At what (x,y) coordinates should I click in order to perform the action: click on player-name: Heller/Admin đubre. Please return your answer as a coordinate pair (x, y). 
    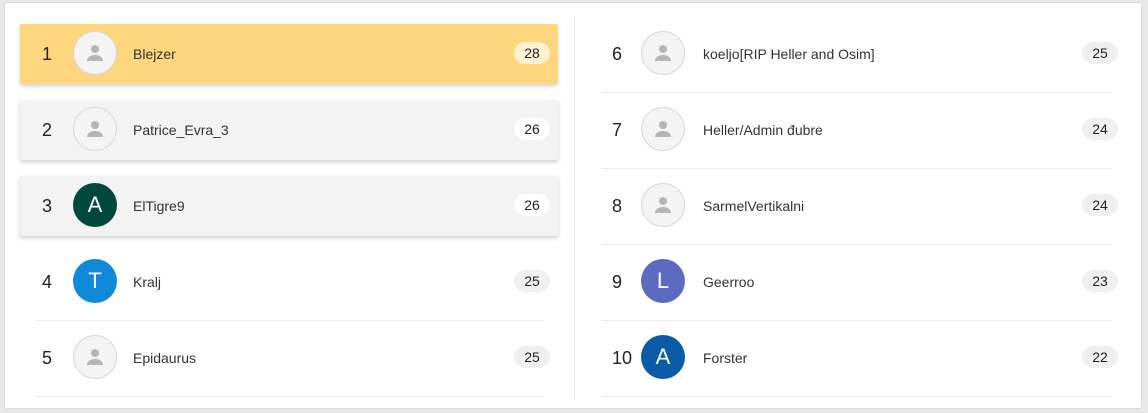
    Looking at the image, I should click on (763, 130).